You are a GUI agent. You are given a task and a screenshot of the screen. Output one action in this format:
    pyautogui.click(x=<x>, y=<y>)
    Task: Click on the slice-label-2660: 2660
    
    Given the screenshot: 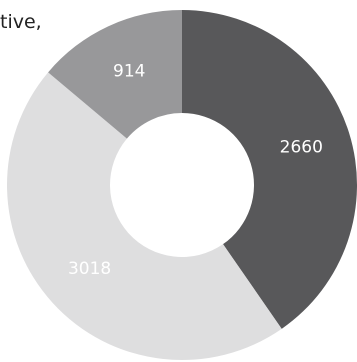 What is the action you would take?
    pyautogui.click(x=301, y=148)
    